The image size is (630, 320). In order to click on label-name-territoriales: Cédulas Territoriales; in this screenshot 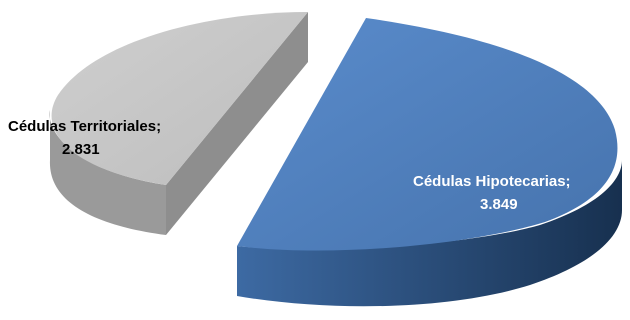, I will do `click(84, 126)`.